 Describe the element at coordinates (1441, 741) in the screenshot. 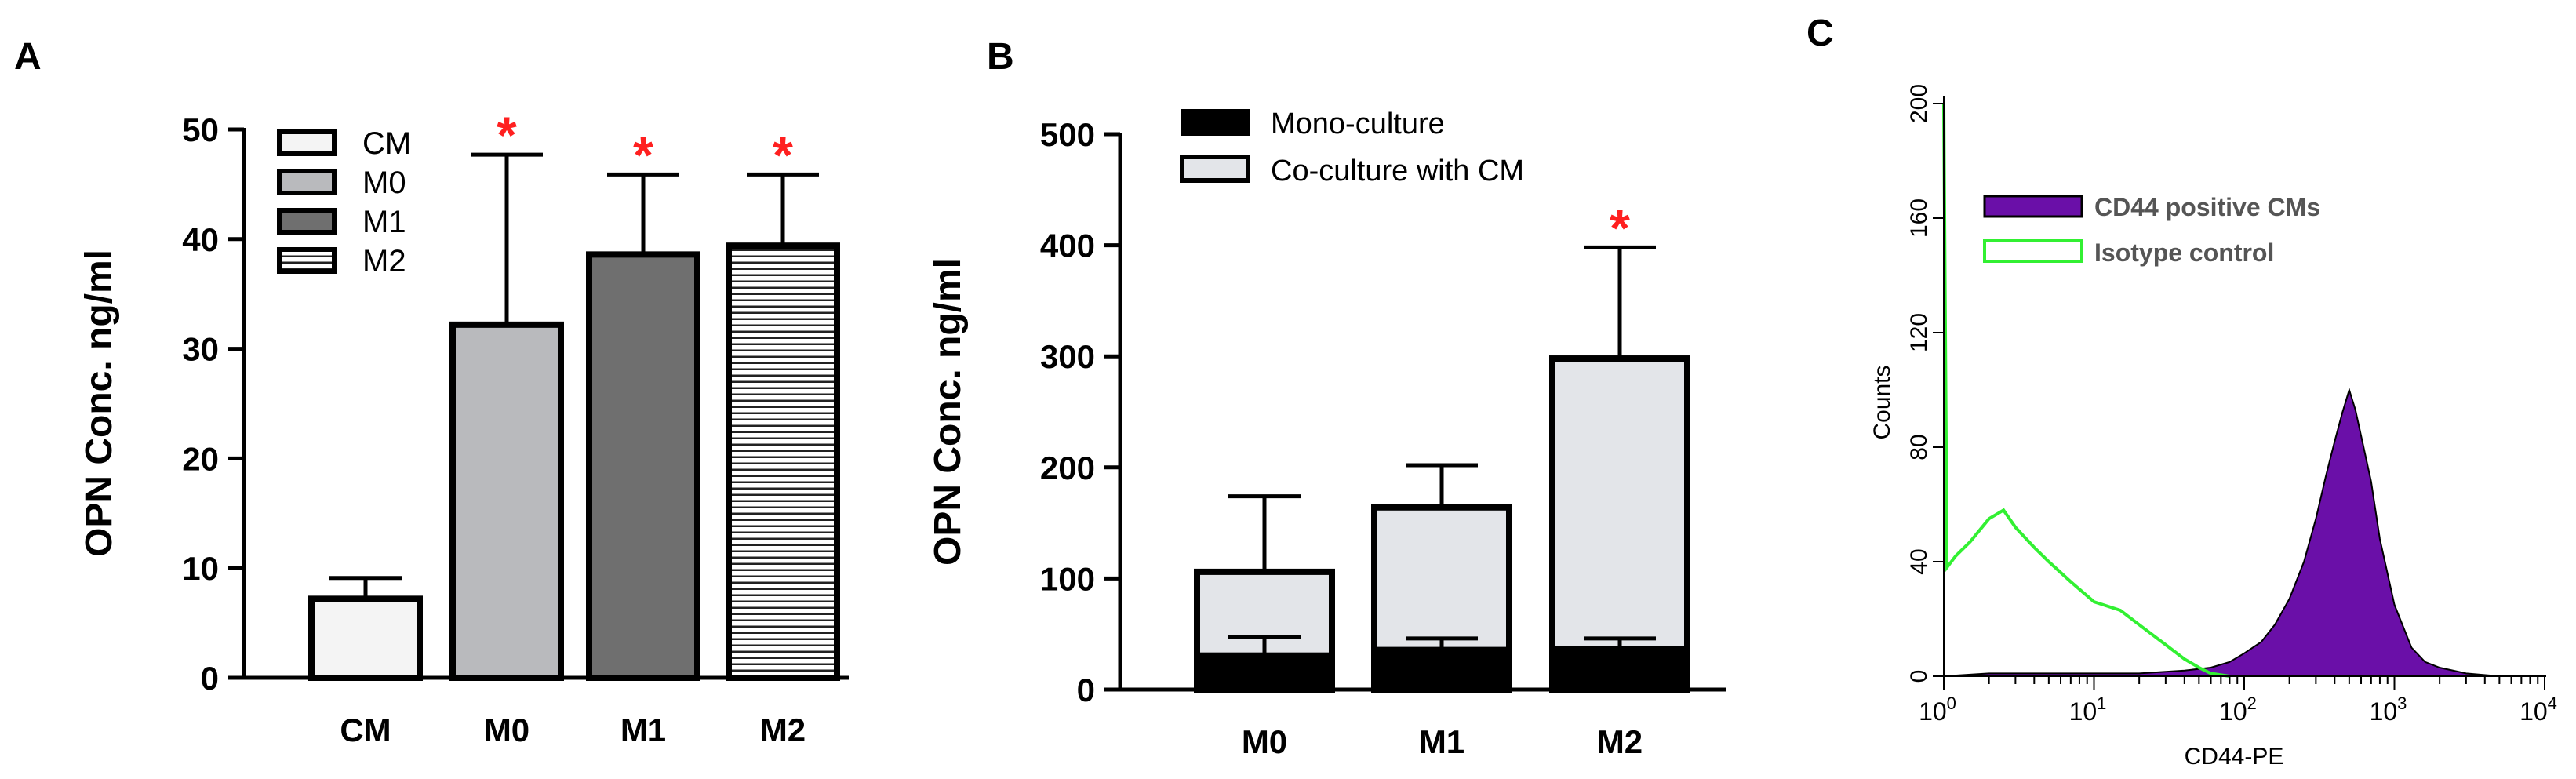

I see `b-x-tick-label: M1` at that location.